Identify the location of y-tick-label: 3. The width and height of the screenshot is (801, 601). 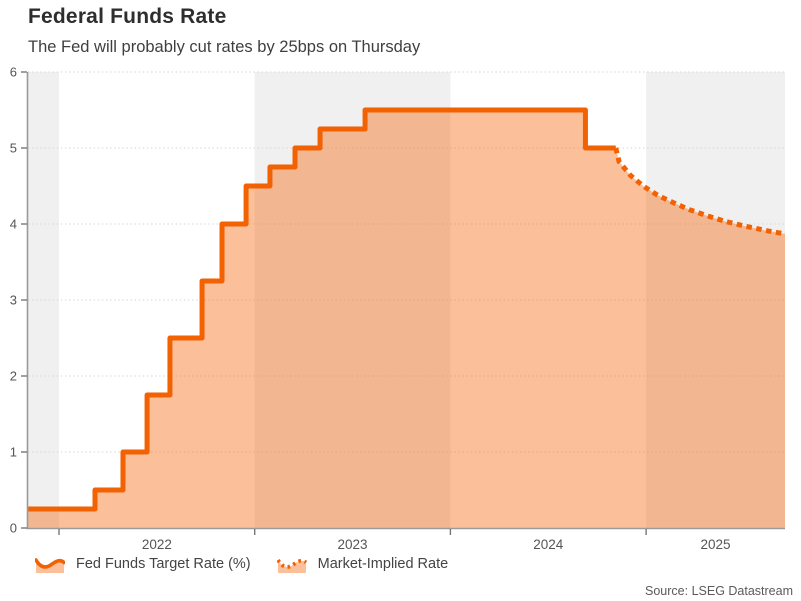
(13, 300).